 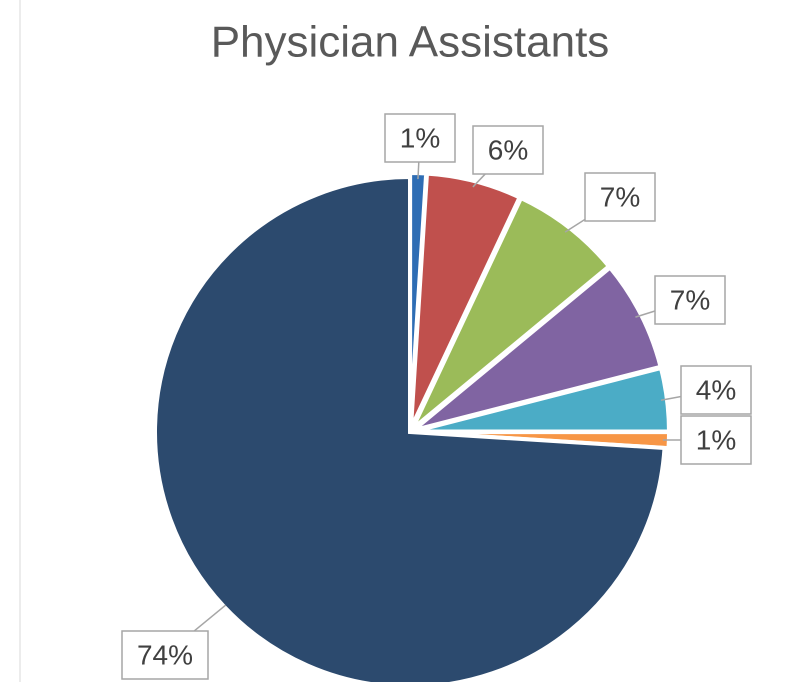 I want to click on chart-title: Physician Assistants, so click(x=410, y=42).